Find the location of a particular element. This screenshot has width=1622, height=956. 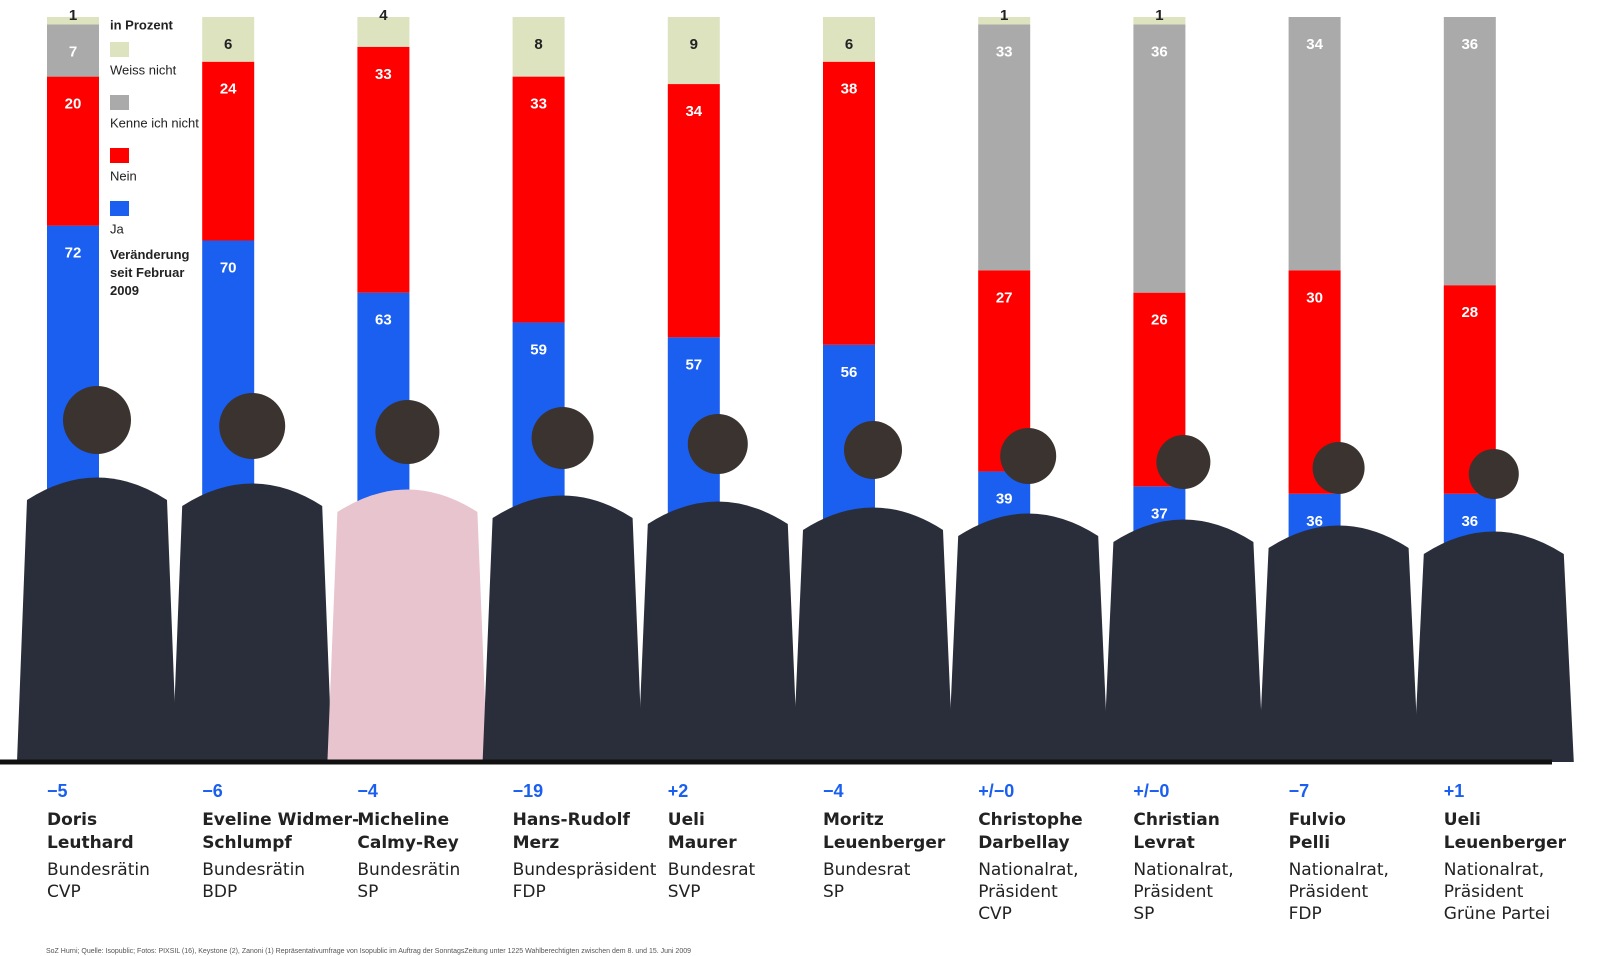

person-name: Christian is located at coordinates (1176, 820).